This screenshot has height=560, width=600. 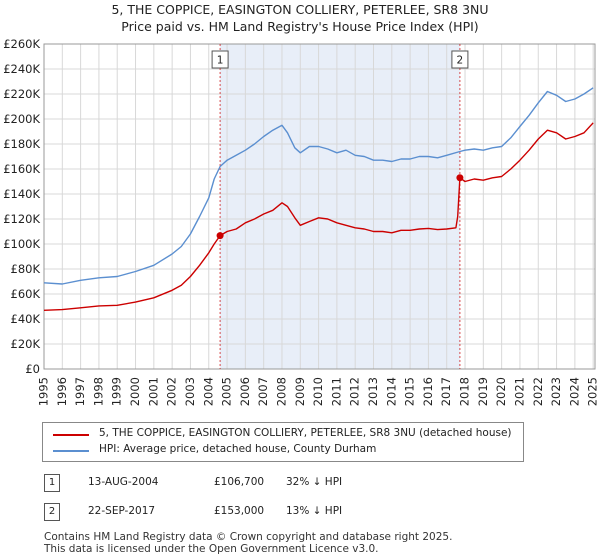 What do you see at coordinates (21, 44) in the screenshot?
I see `y-tick-label: £260K` at bounding box center [21, 44].